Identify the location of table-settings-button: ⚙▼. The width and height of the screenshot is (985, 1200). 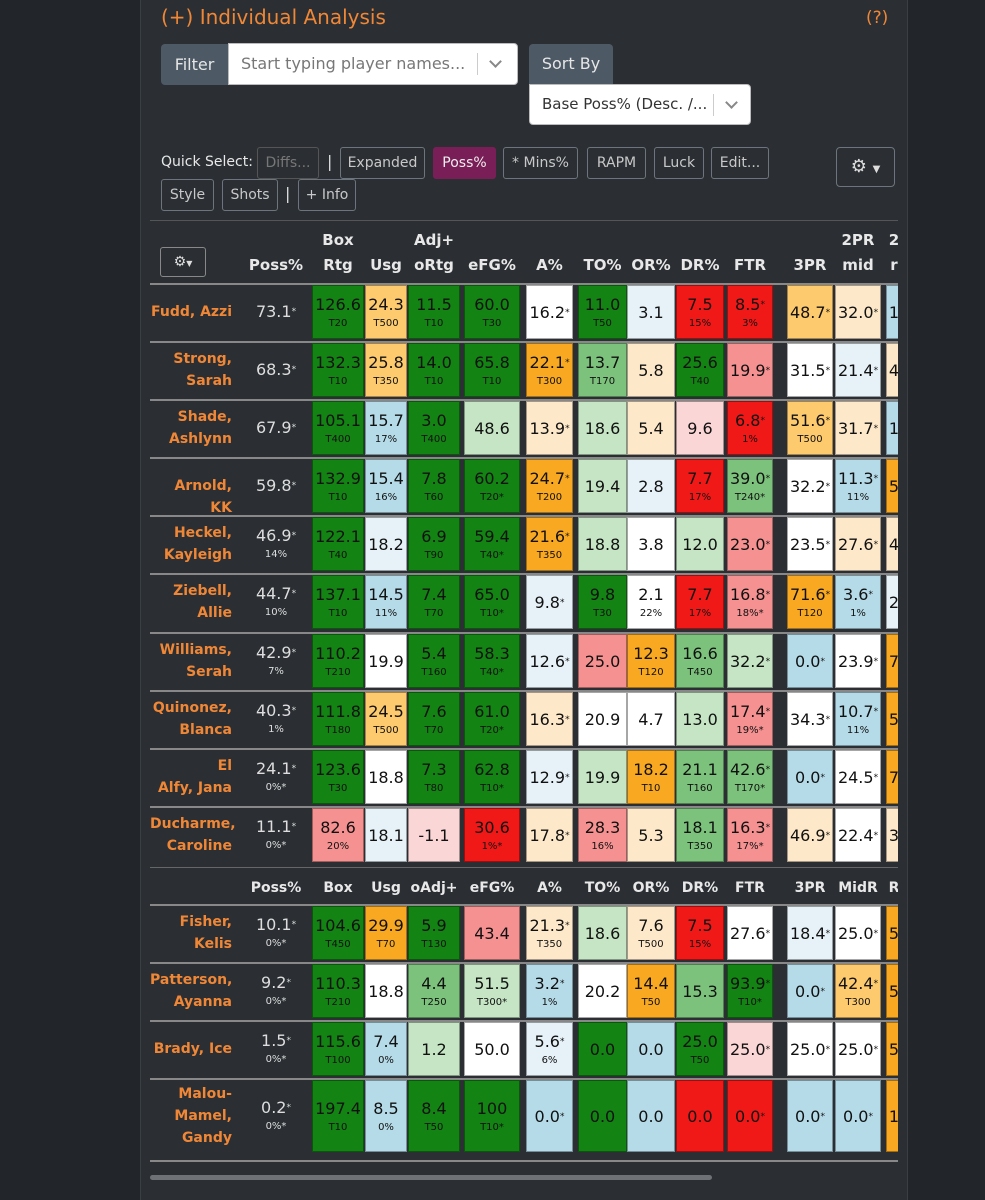
(183, 262).